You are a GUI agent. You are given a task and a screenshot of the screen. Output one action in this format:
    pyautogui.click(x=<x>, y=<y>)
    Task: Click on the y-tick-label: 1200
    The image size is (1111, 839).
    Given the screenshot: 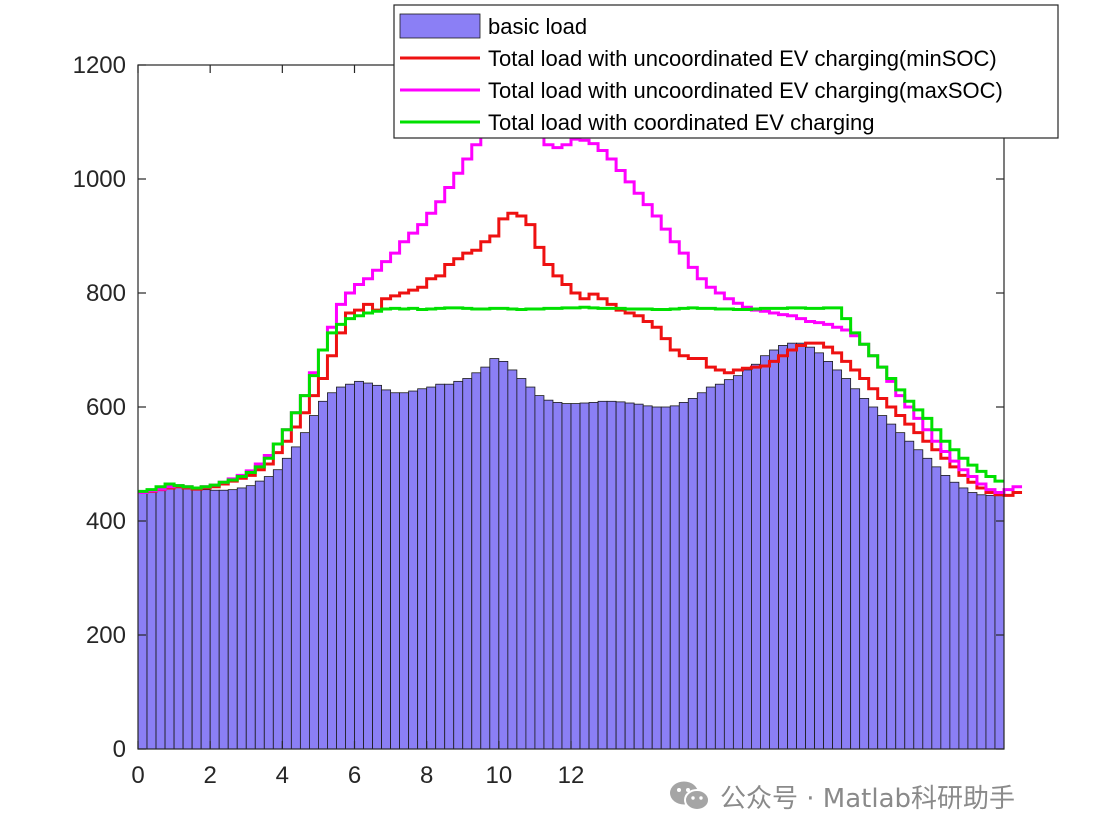 What is the action you would take?
    pyautogui.click(x=99, y=65)
    